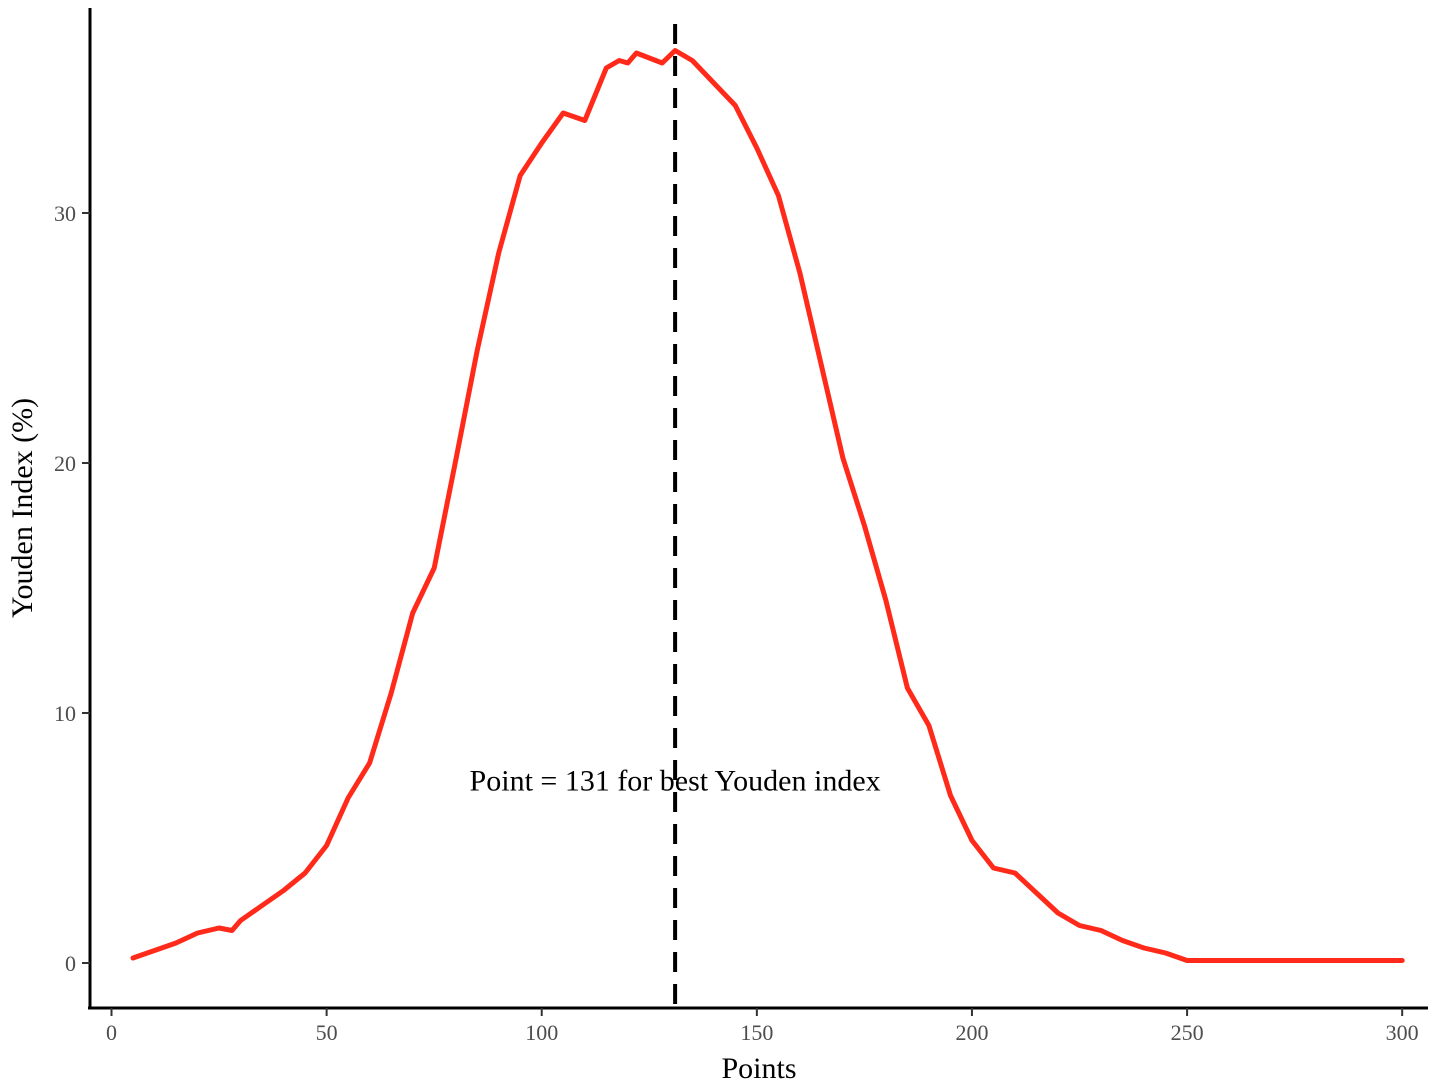 This screenshot has width=1441, height=1088. What do you see at coordinates (70, 963) in the screenshot?
I see `y-tick-label: 0` at bounding box center [70, 963].